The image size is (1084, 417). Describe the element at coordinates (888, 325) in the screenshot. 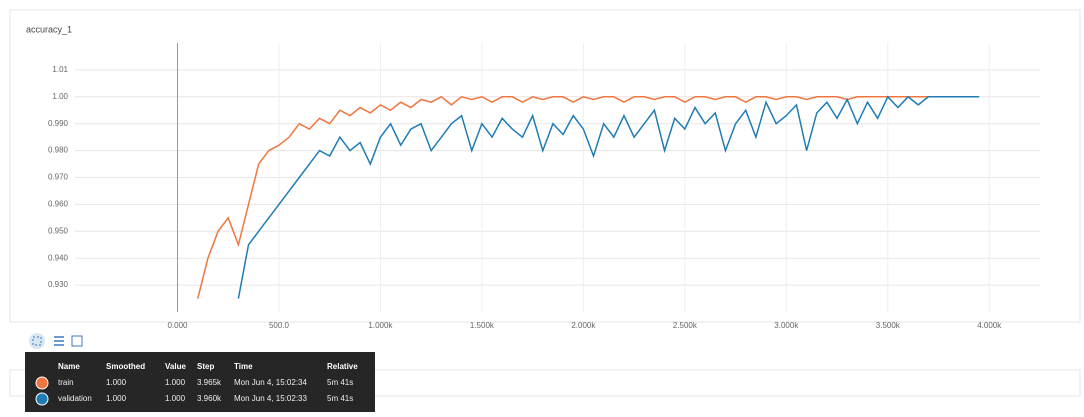

I see `x-tick-label: 3.500k` at that location.